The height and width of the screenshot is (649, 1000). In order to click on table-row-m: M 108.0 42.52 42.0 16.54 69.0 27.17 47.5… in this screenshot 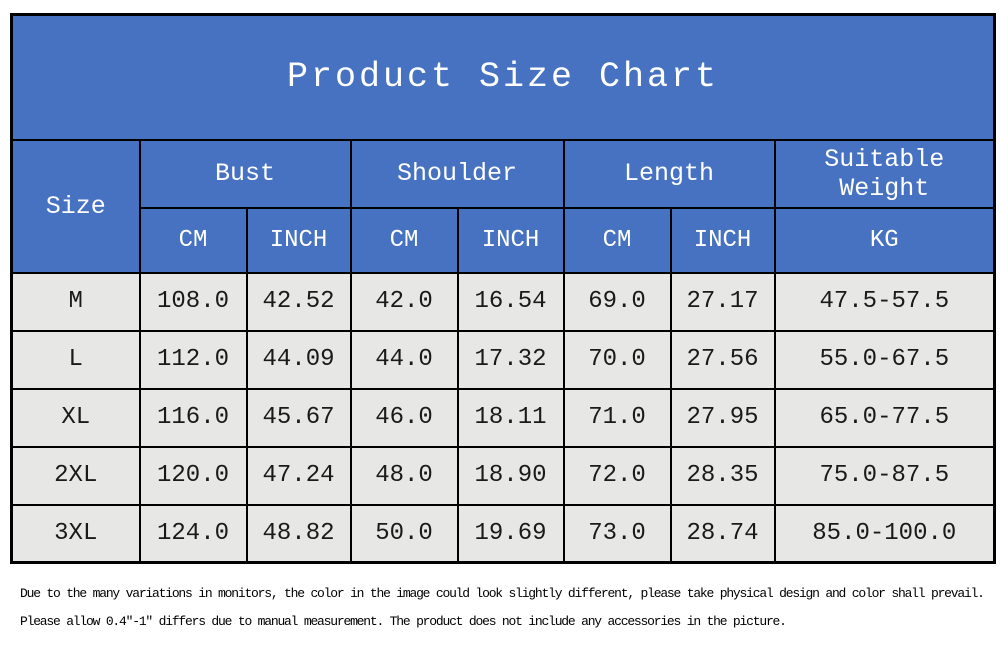, I will do `click(503, 301)`.